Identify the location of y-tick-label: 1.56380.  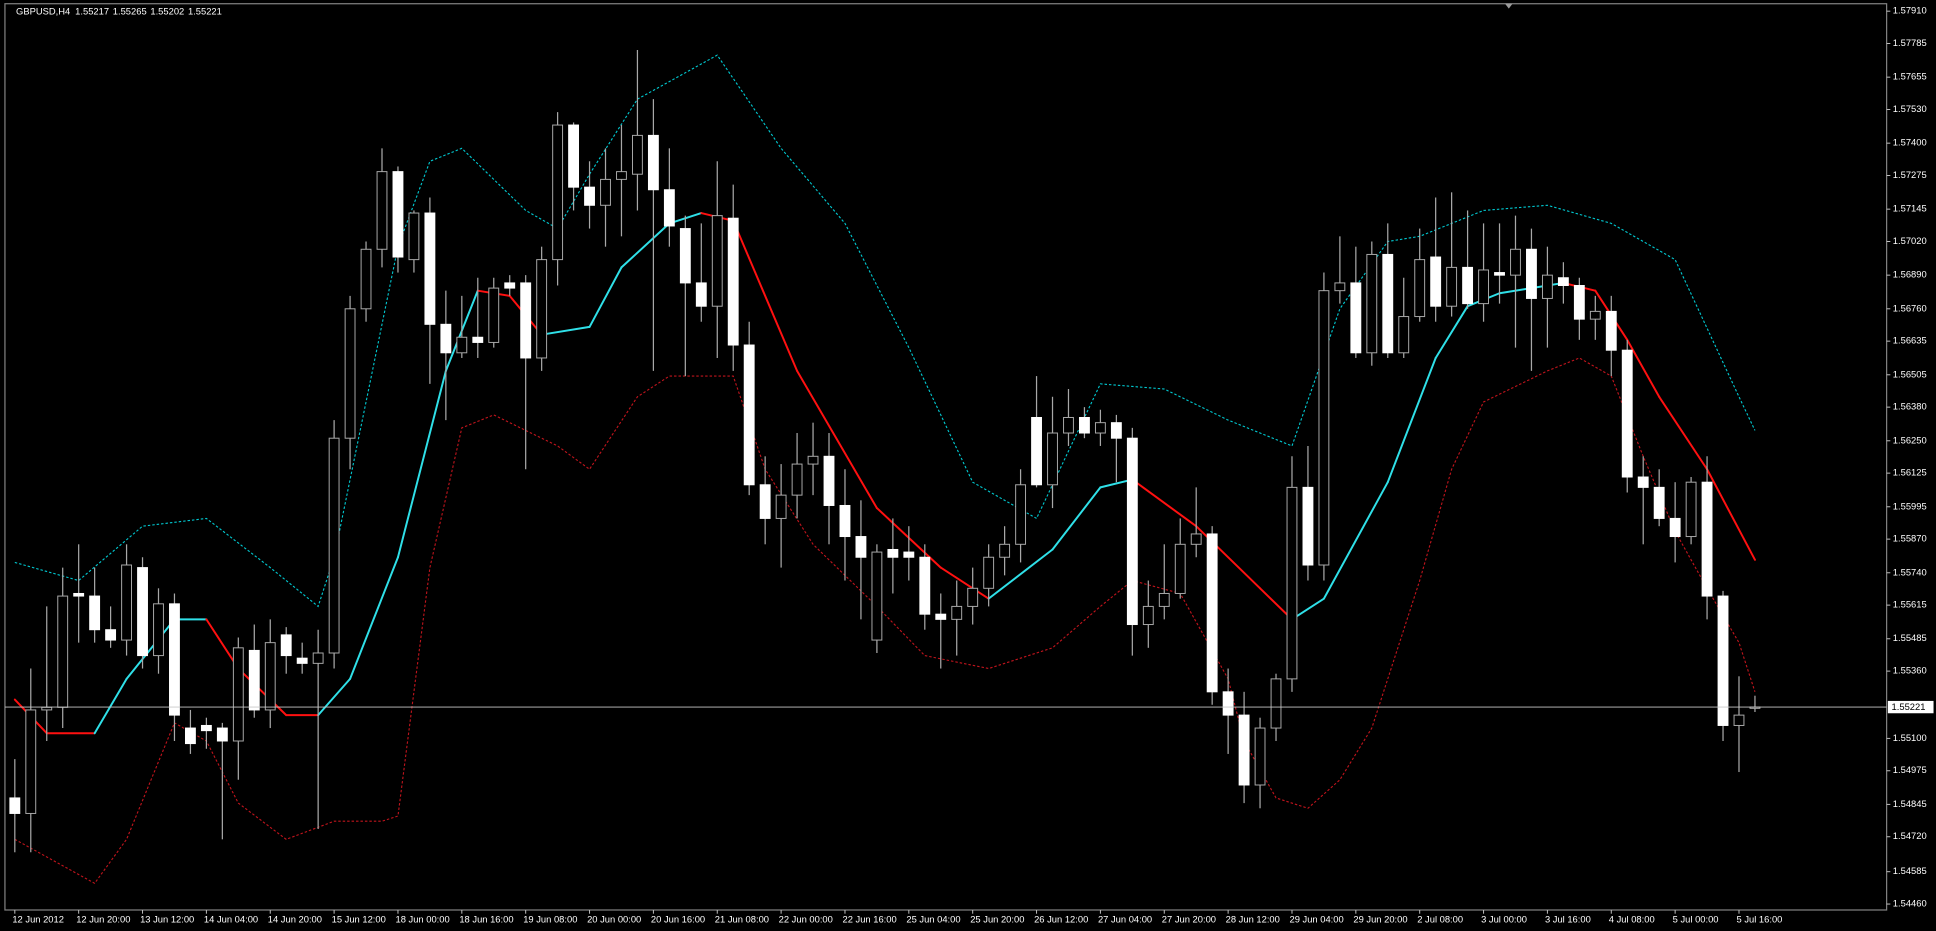
(1910, 407).